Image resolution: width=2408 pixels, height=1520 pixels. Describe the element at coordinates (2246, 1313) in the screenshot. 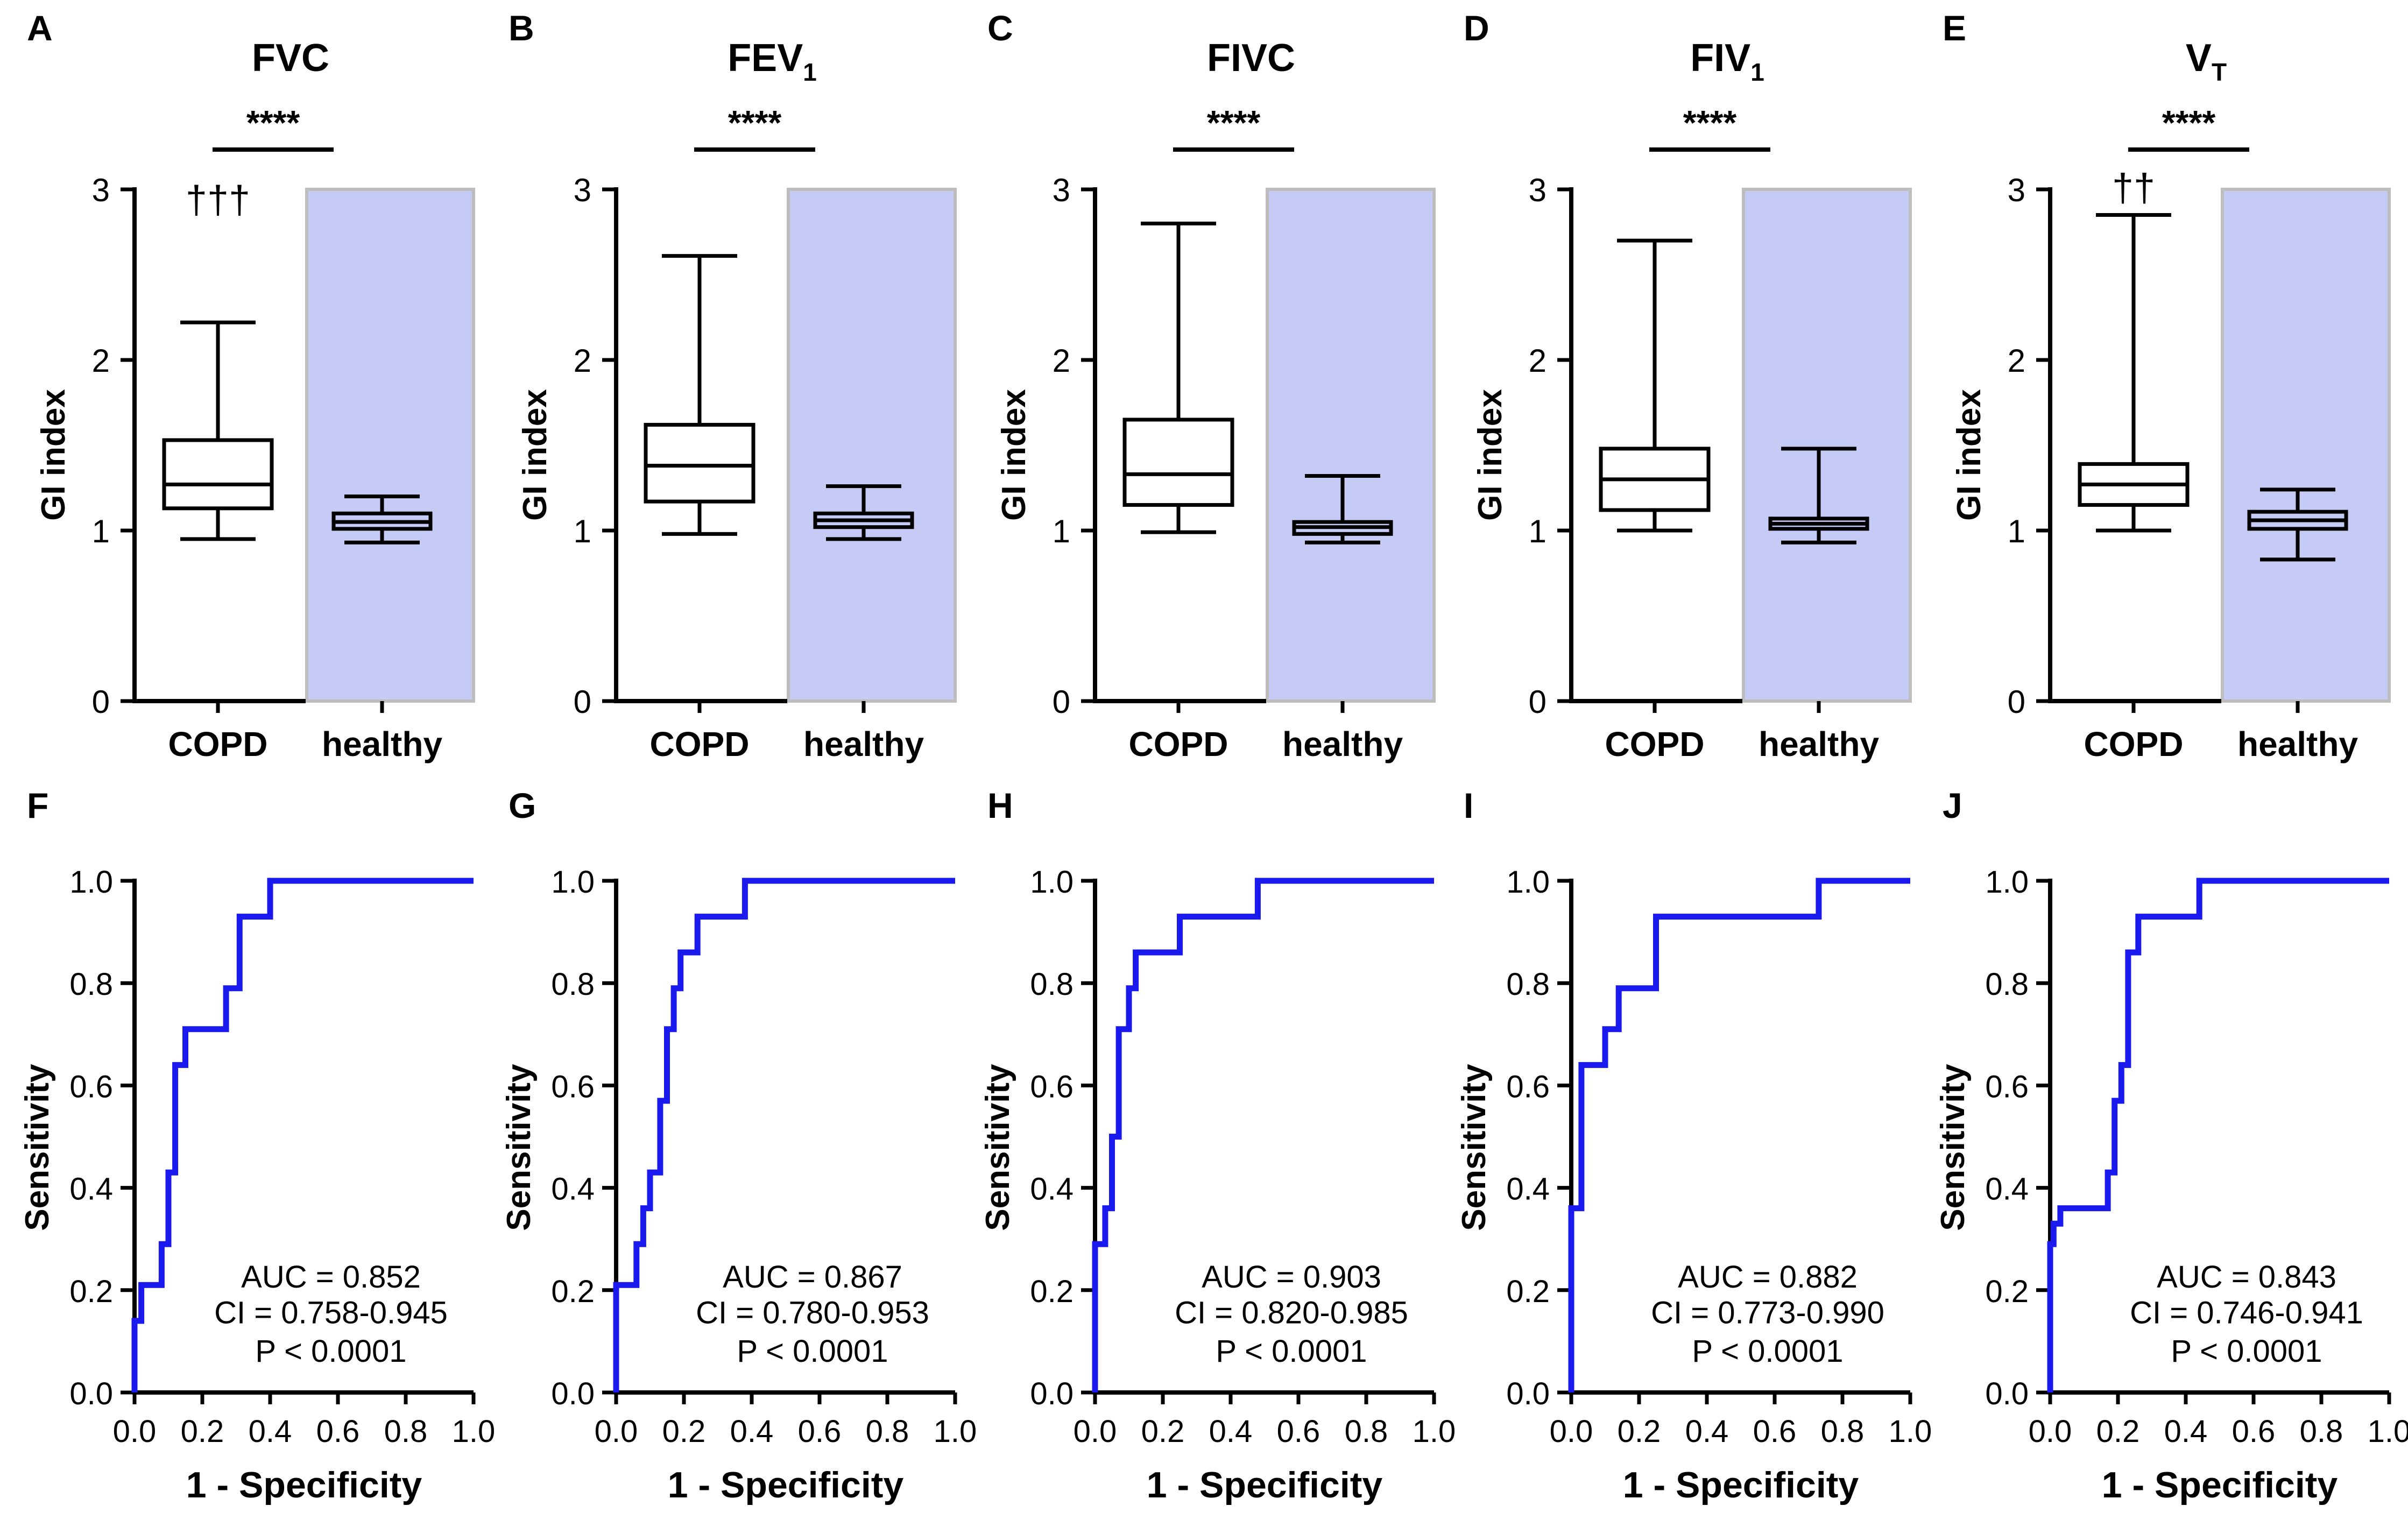

I see `ci-text: CI = 0.746-0.941` at that location.